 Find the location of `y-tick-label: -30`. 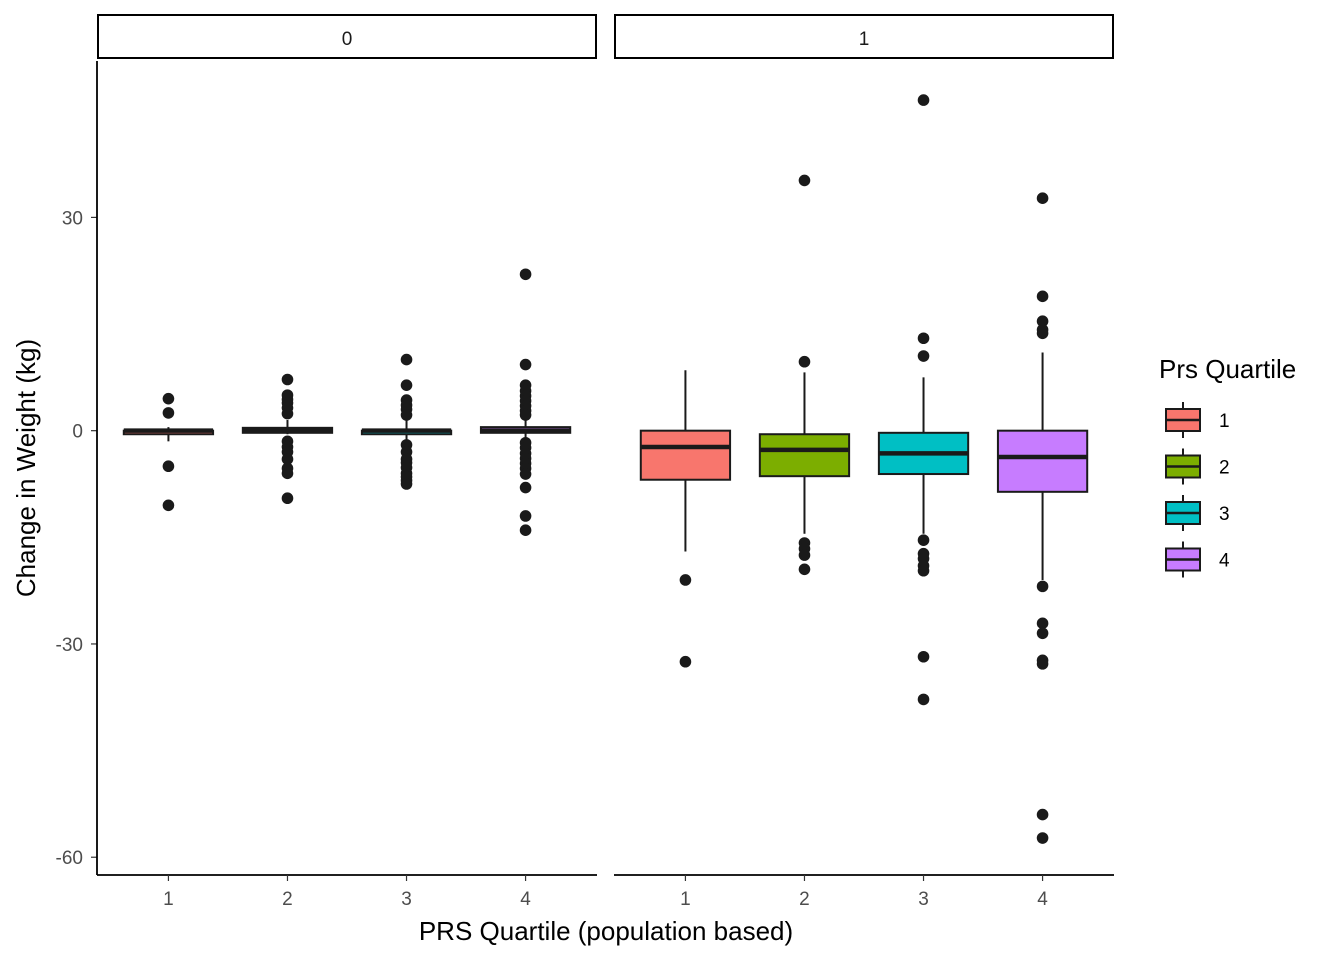

y-tick-label: -30 is located at coordinates (69, 645).